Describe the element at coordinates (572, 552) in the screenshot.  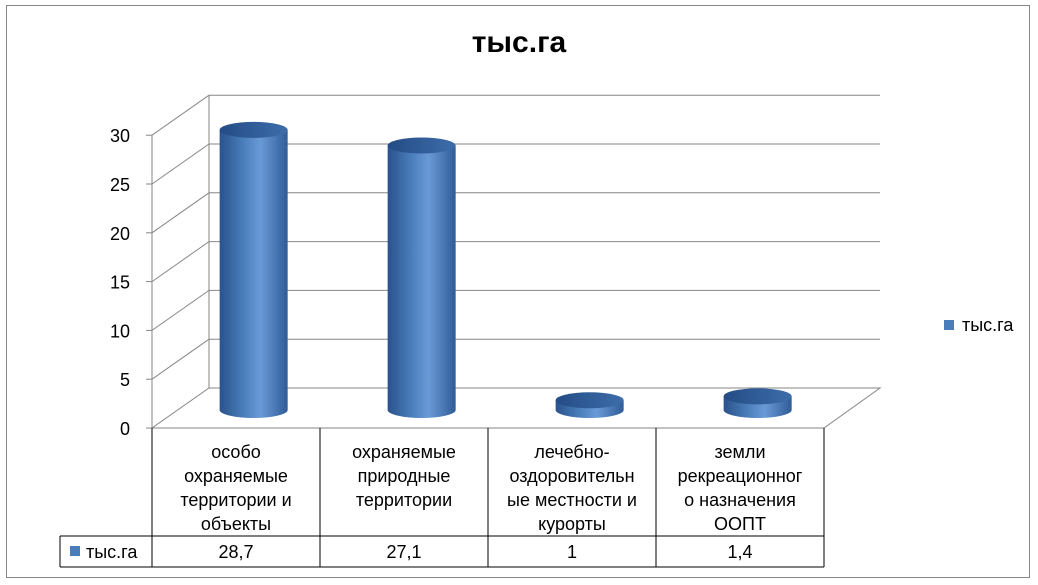
I see `data-label: 1` at that location.